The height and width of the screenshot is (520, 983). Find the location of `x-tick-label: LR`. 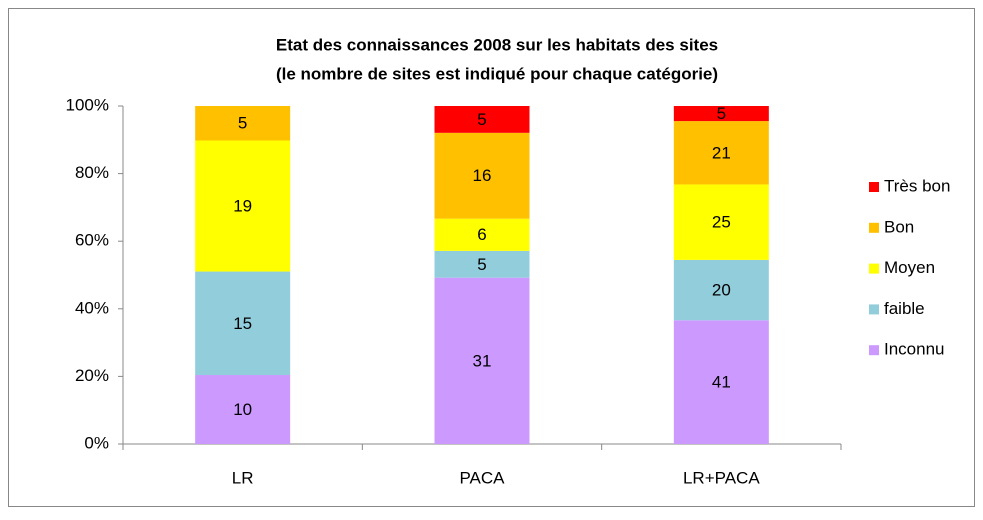

x-tick-label: LR is located at coordinates (243, 477).